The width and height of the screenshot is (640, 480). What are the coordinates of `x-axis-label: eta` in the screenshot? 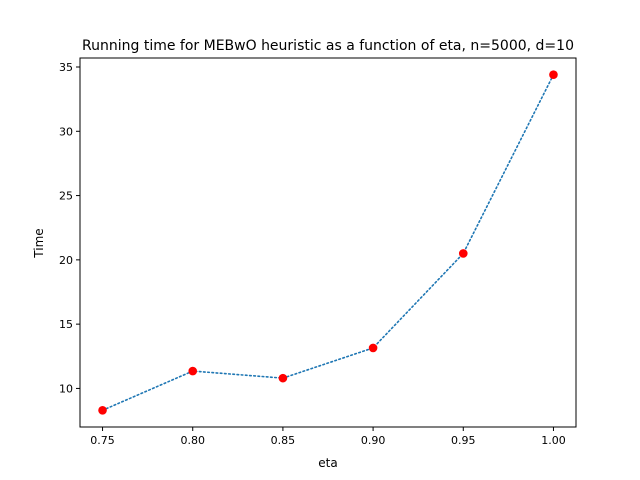 It's located at (327, 463).